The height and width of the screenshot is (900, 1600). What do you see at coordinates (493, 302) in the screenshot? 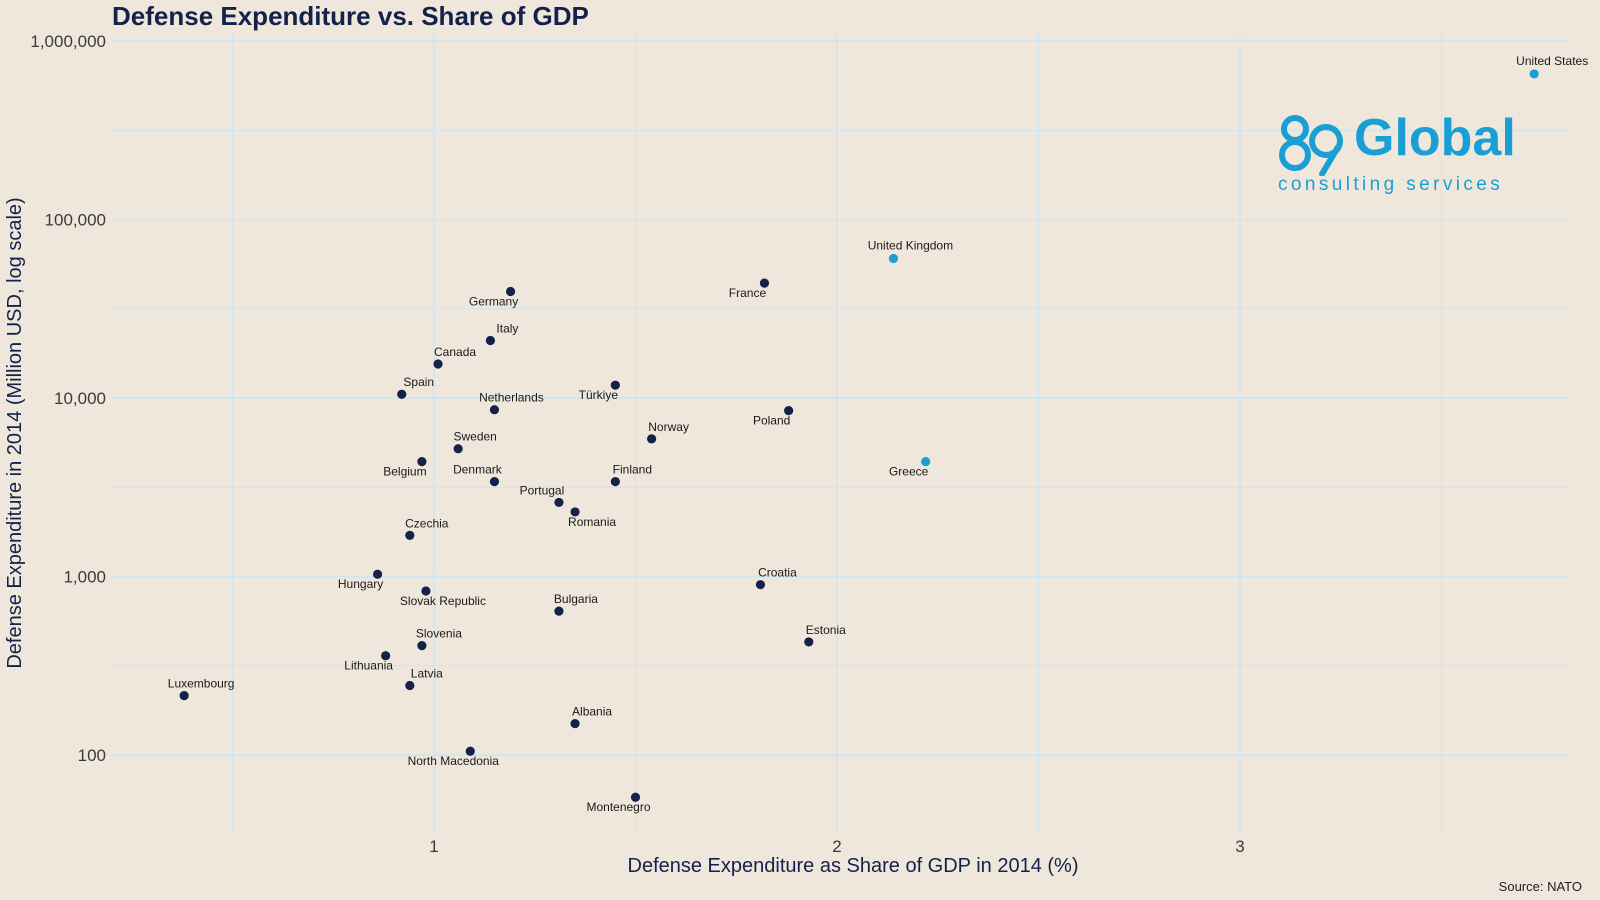
I see `point-label: Germany` at bounding box center [493, 302].